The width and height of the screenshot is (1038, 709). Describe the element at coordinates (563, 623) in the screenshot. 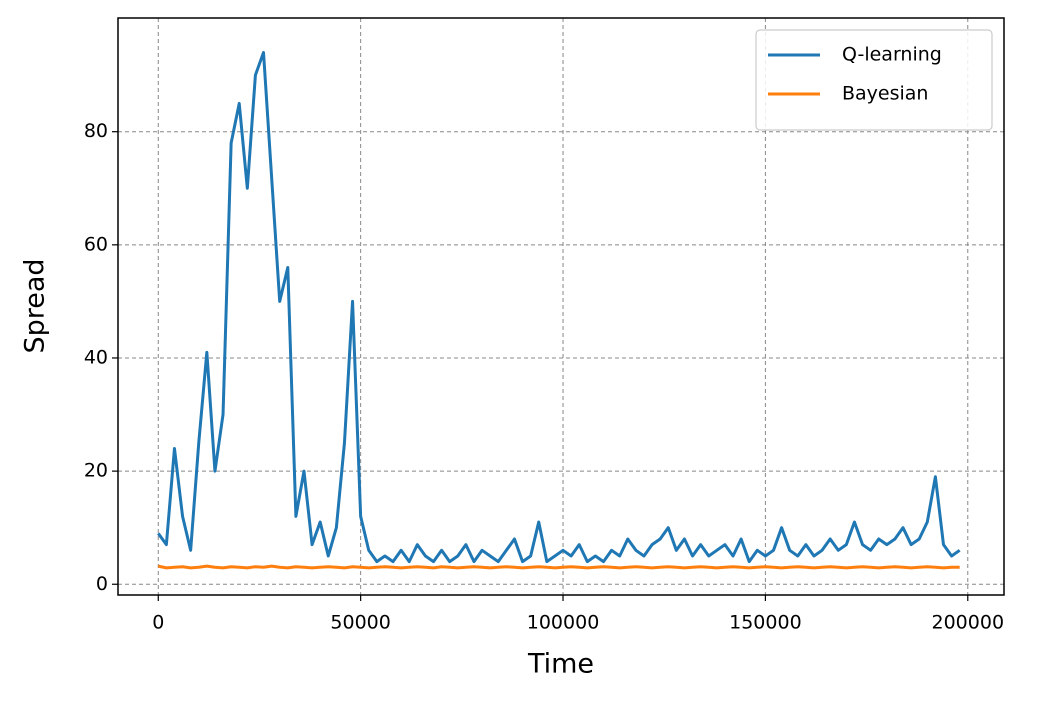

I see `x-tick-label: 100000` at that location.